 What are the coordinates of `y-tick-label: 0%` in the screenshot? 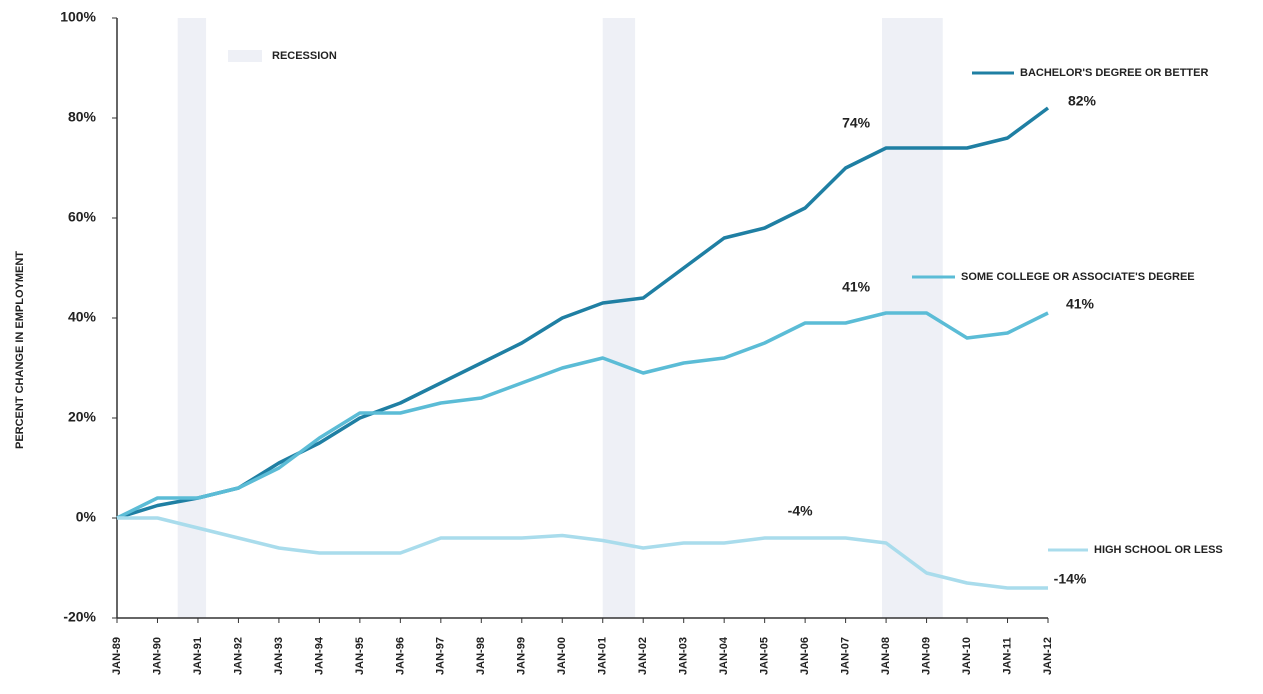 It's located at (86, 517).